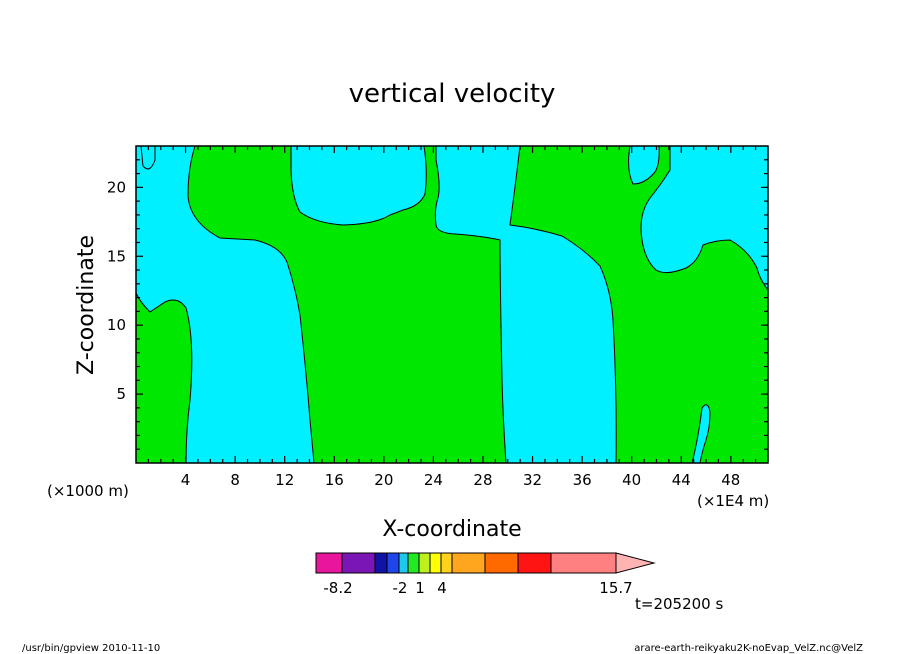 The height and width of the screenshot is (654, 904). What do you see at coordinates (88, 491) in the screenshot?
I see `x-unit-left: (×1000 m)` at bounding box center [88, 491].